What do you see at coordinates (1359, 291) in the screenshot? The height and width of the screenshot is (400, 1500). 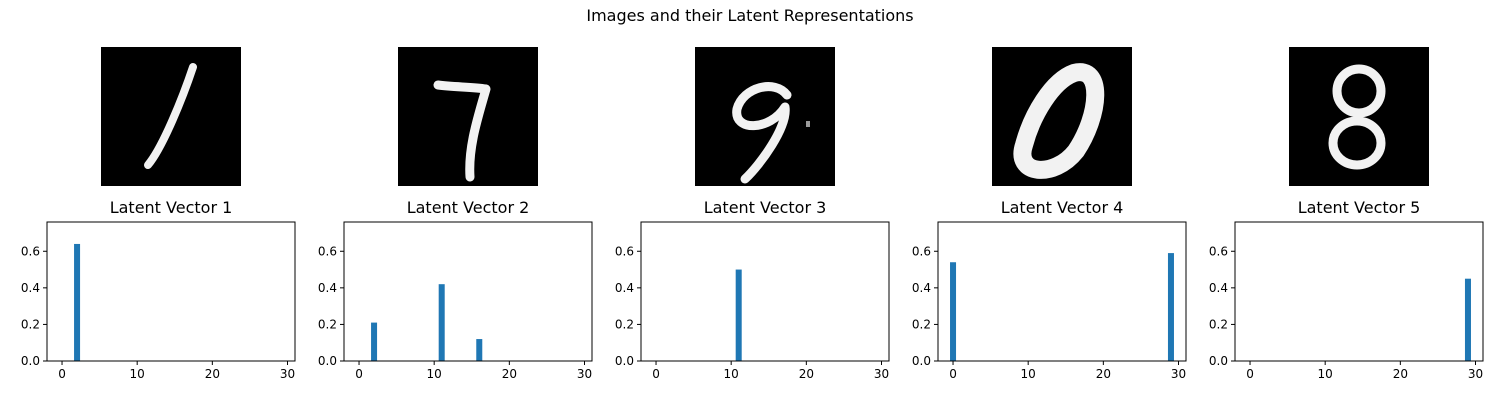 I see `chart-5-frame` at bounding box center [1359, 291].